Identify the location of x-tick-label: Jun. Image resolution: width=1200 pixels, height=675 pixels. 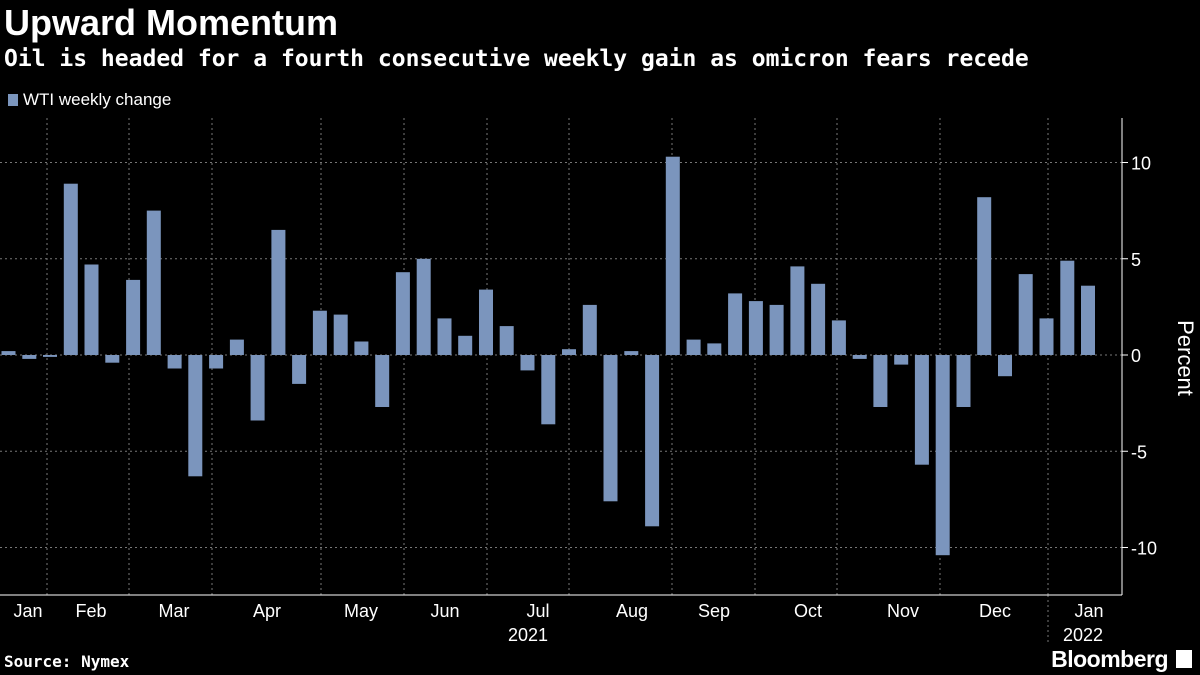
(444, 611).